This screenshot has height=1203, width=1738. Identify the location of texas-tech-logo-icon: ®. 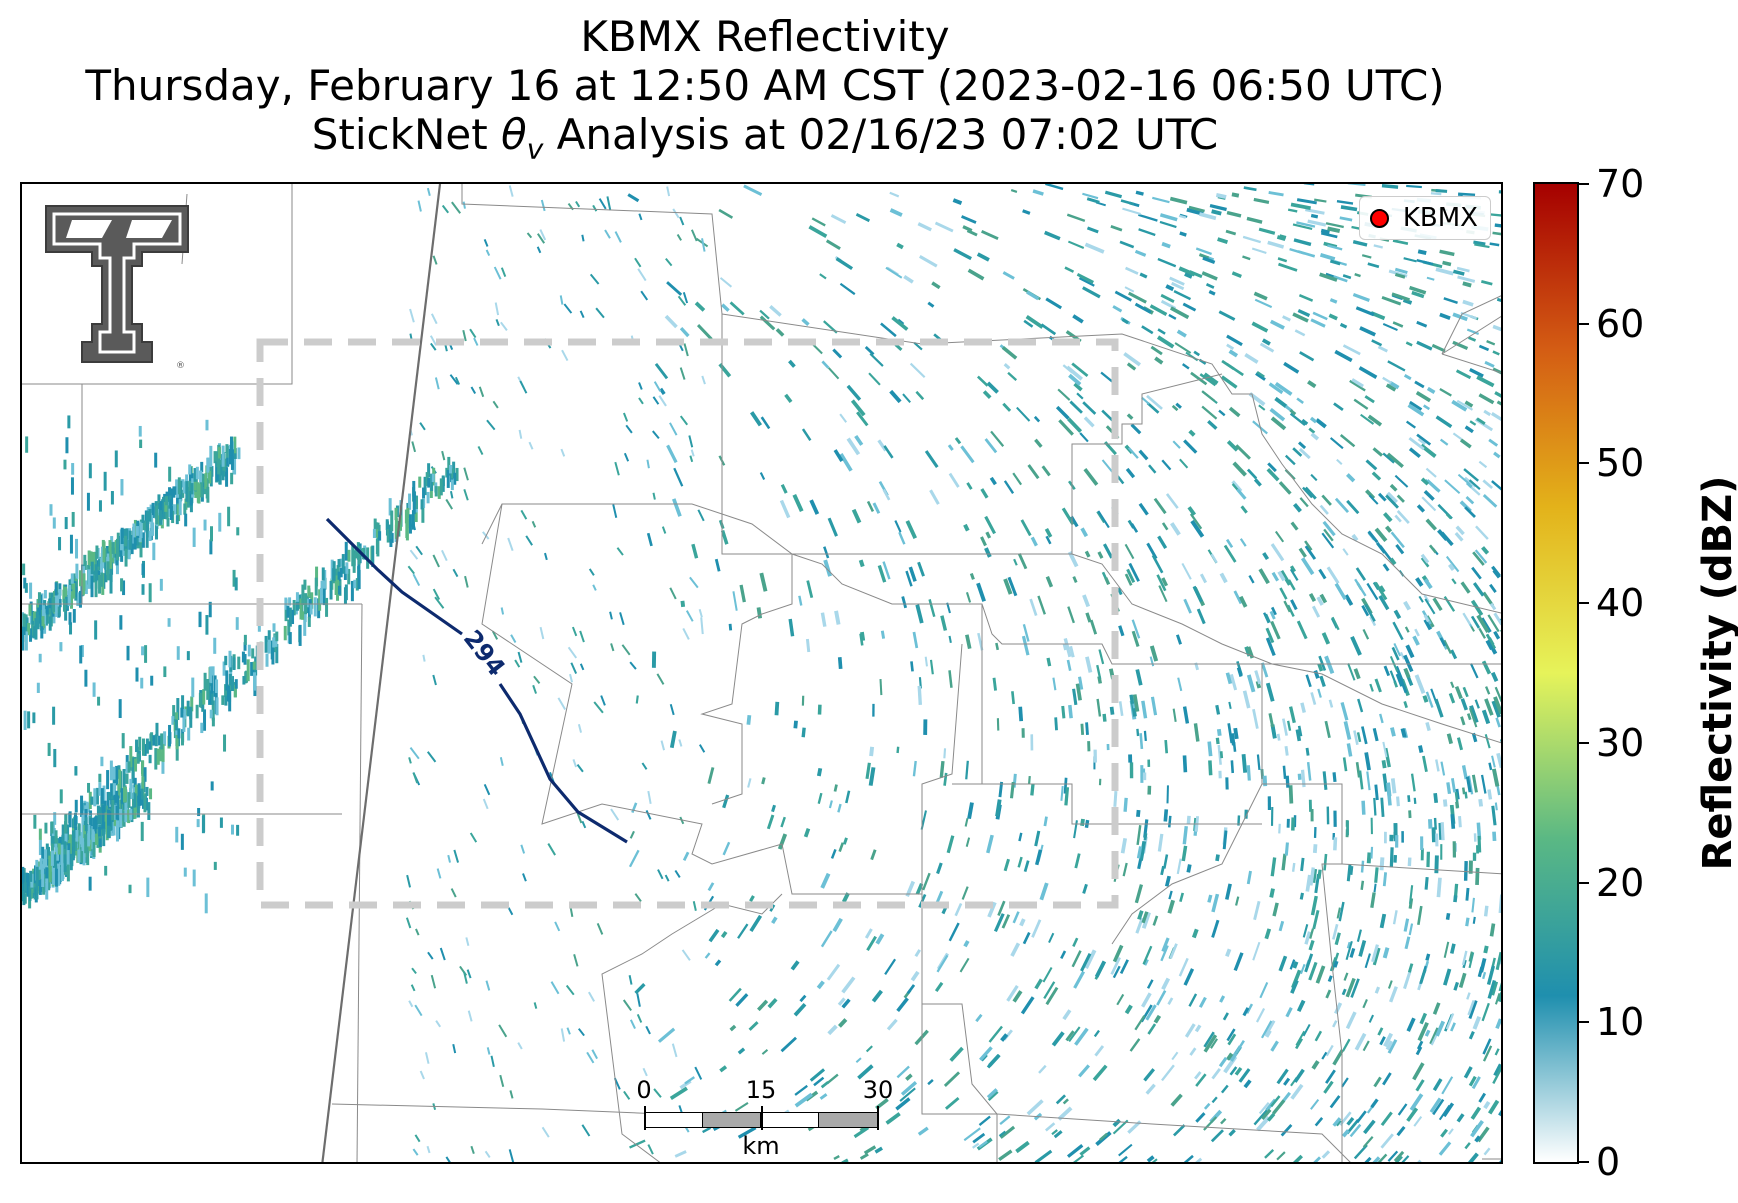
(117, 288).